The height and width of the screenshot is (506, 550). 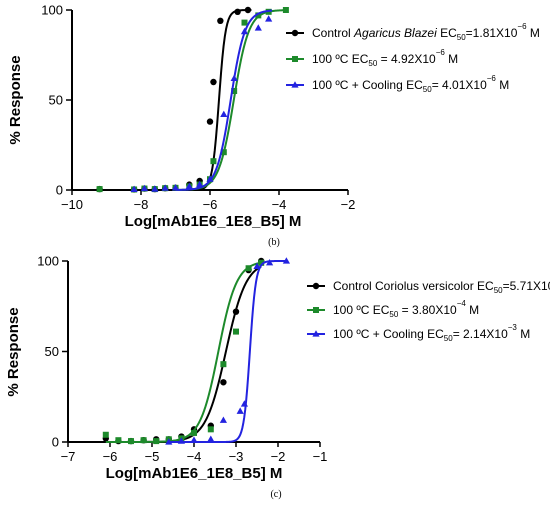 I want to click on x-tick-label: −10, so click(x=72, y=204).